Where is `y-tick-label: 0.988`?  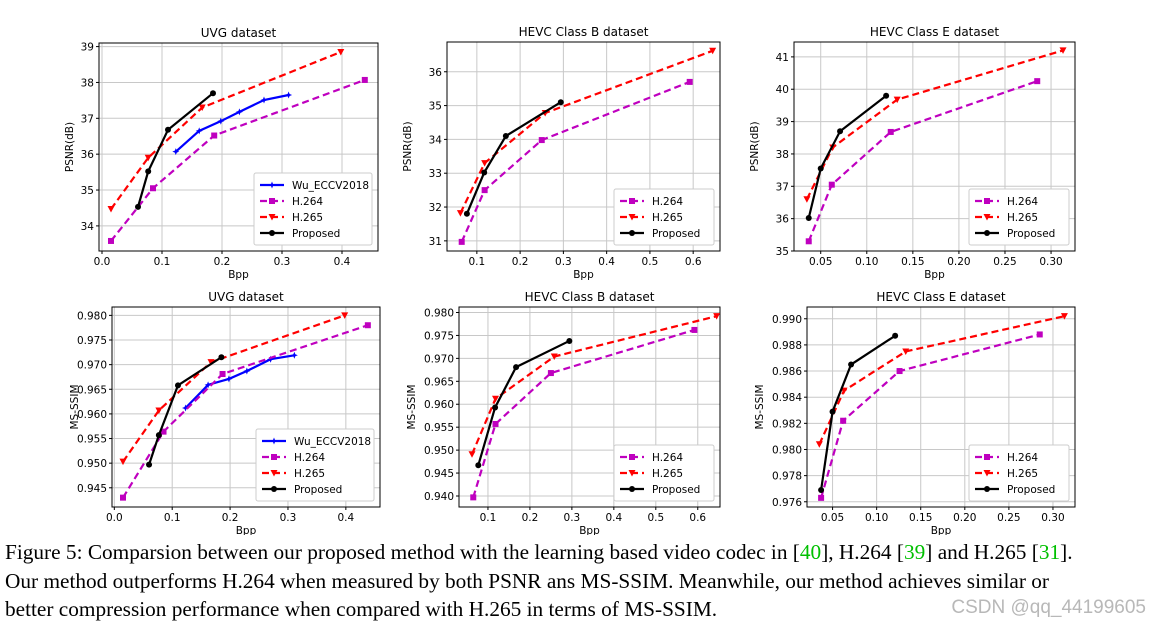 y-tick-label: 0.988 is located at coordinates (787, 346).